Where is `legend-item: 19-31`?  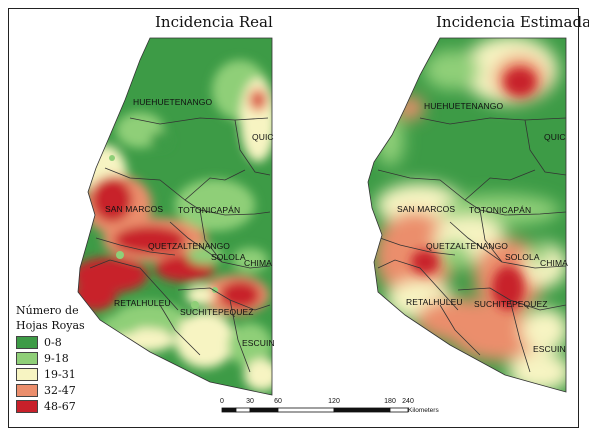
legend-item: 19-31 is located at coordinates (62, 374).